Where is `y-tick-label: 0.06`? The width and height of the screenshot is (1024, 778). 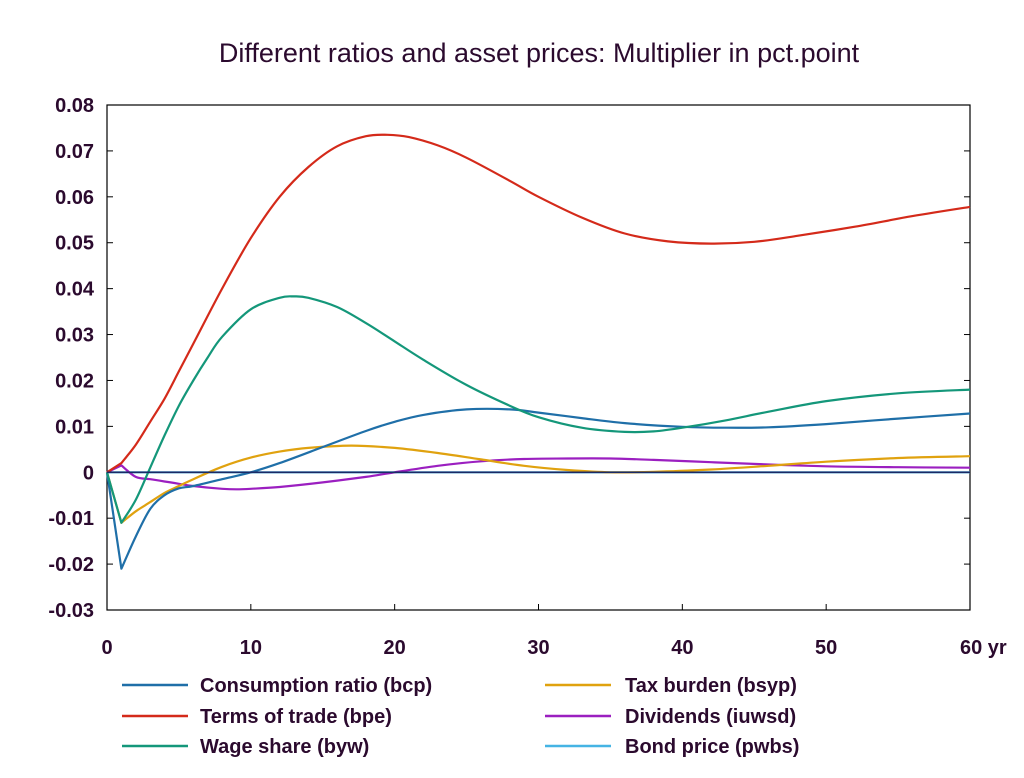
y-tick-label: 0.06 is located at coordinates (74, 198).